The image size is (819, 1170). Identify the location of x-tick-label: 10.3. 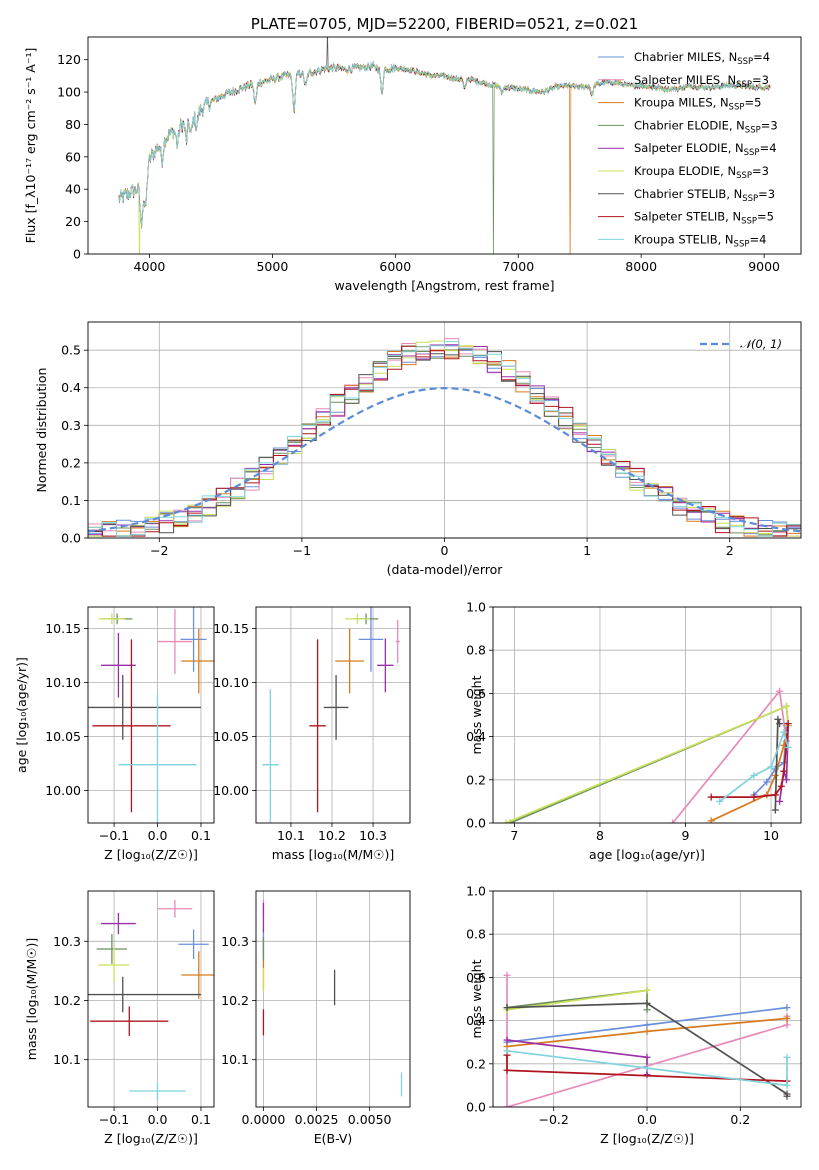
(373, 835).